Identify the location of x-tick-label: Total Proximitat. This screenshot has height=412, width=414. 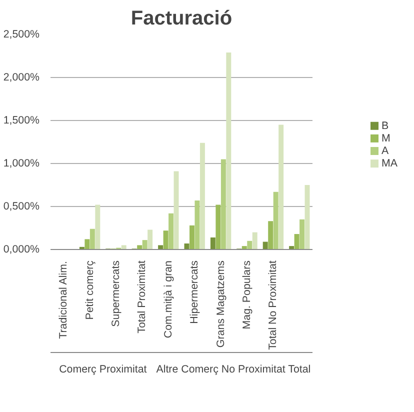
(142, 297).